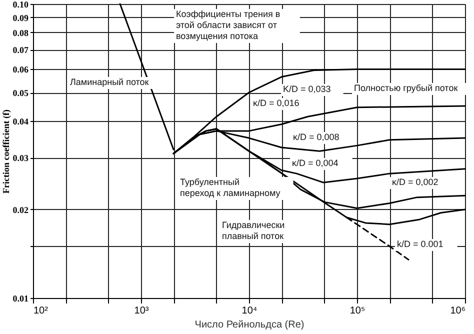  Describe the element at coordinates (20, 209) in the screenshot. I see `y-tick-label: 0.02` at that location.